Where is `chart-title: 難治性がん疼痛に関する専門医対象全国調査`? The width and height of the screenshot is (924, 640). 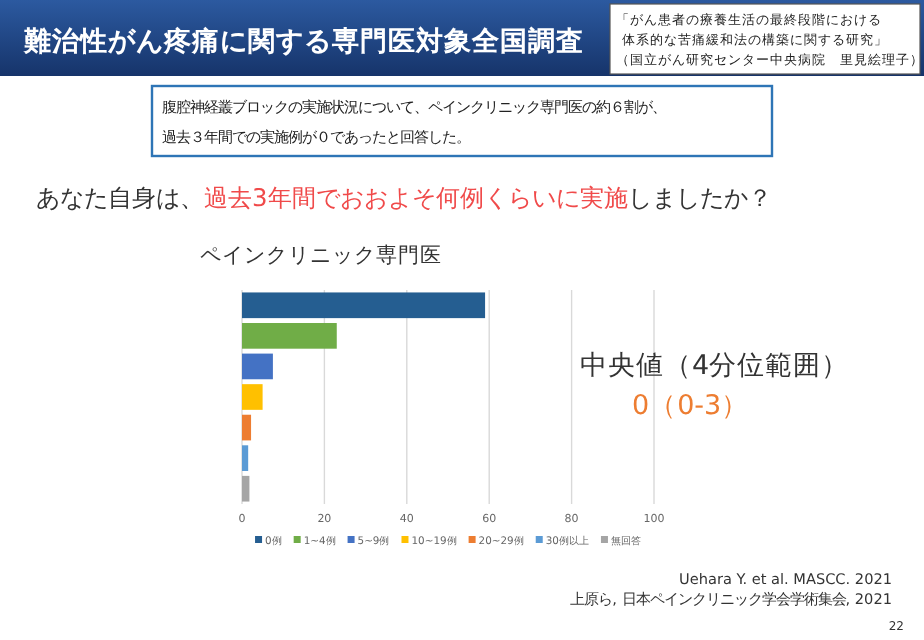
chart-title: 難治性がん疼痛に関する専門医対象全国調査 is located at coordinates (303, 41).